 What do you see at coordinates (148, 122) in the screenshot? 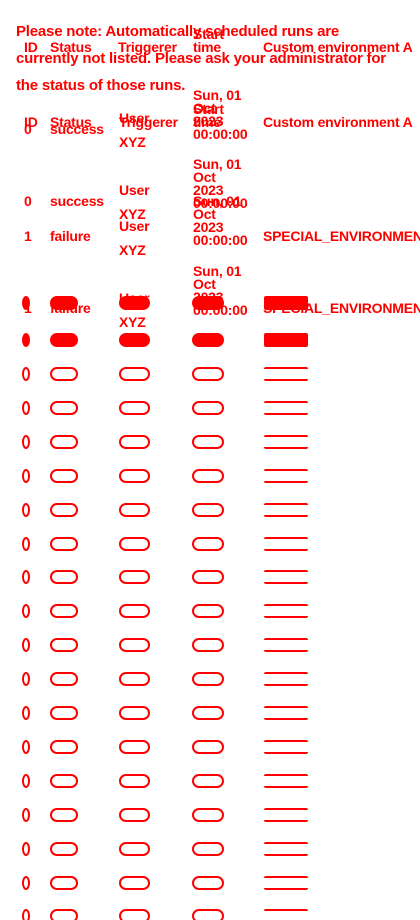
I see `column-header-triggerer-ghost: Triggerer` at bounding box center [148, 122].